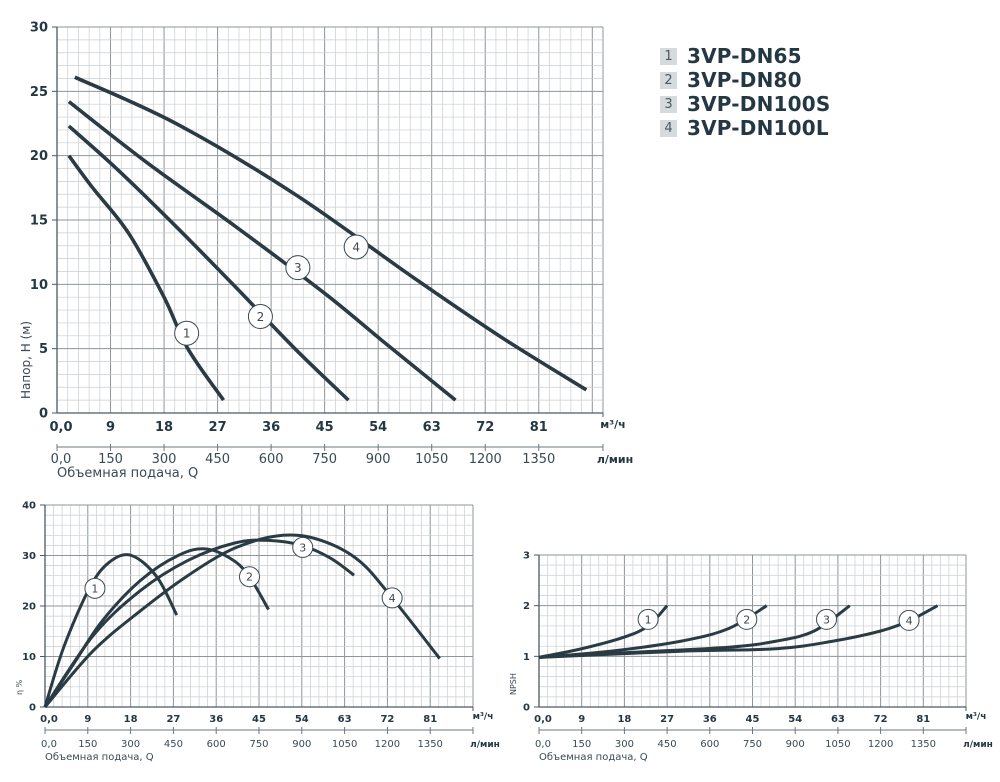  Describe the element at coordinates (668, 56) in the screenshot. I see `legend-number: 1` at that location.